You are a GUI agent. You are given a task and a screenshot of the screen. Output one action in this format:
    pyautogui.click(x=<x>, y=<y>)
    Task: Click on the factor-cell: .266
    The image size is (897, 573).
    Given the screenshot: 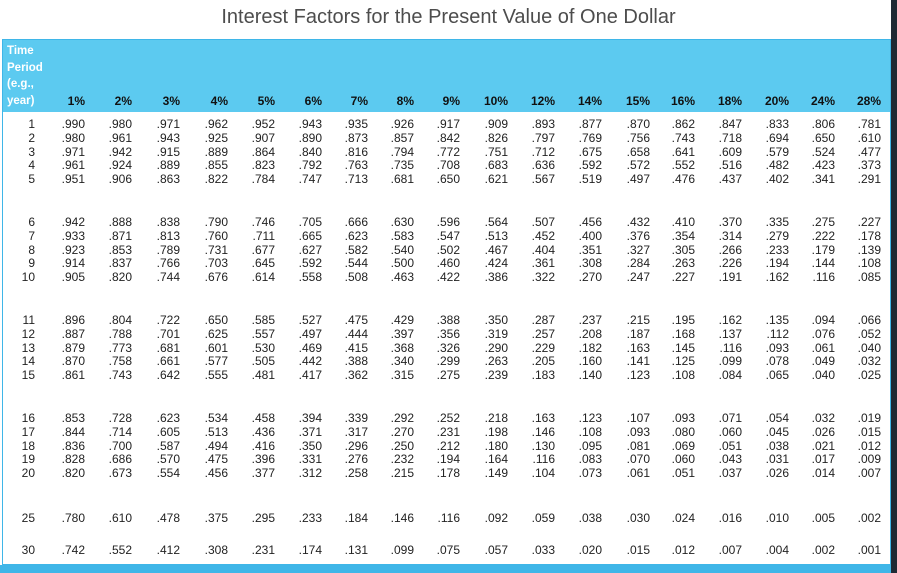 What is the action you would take?
    pyautogui.click(x=730, y=249)
    